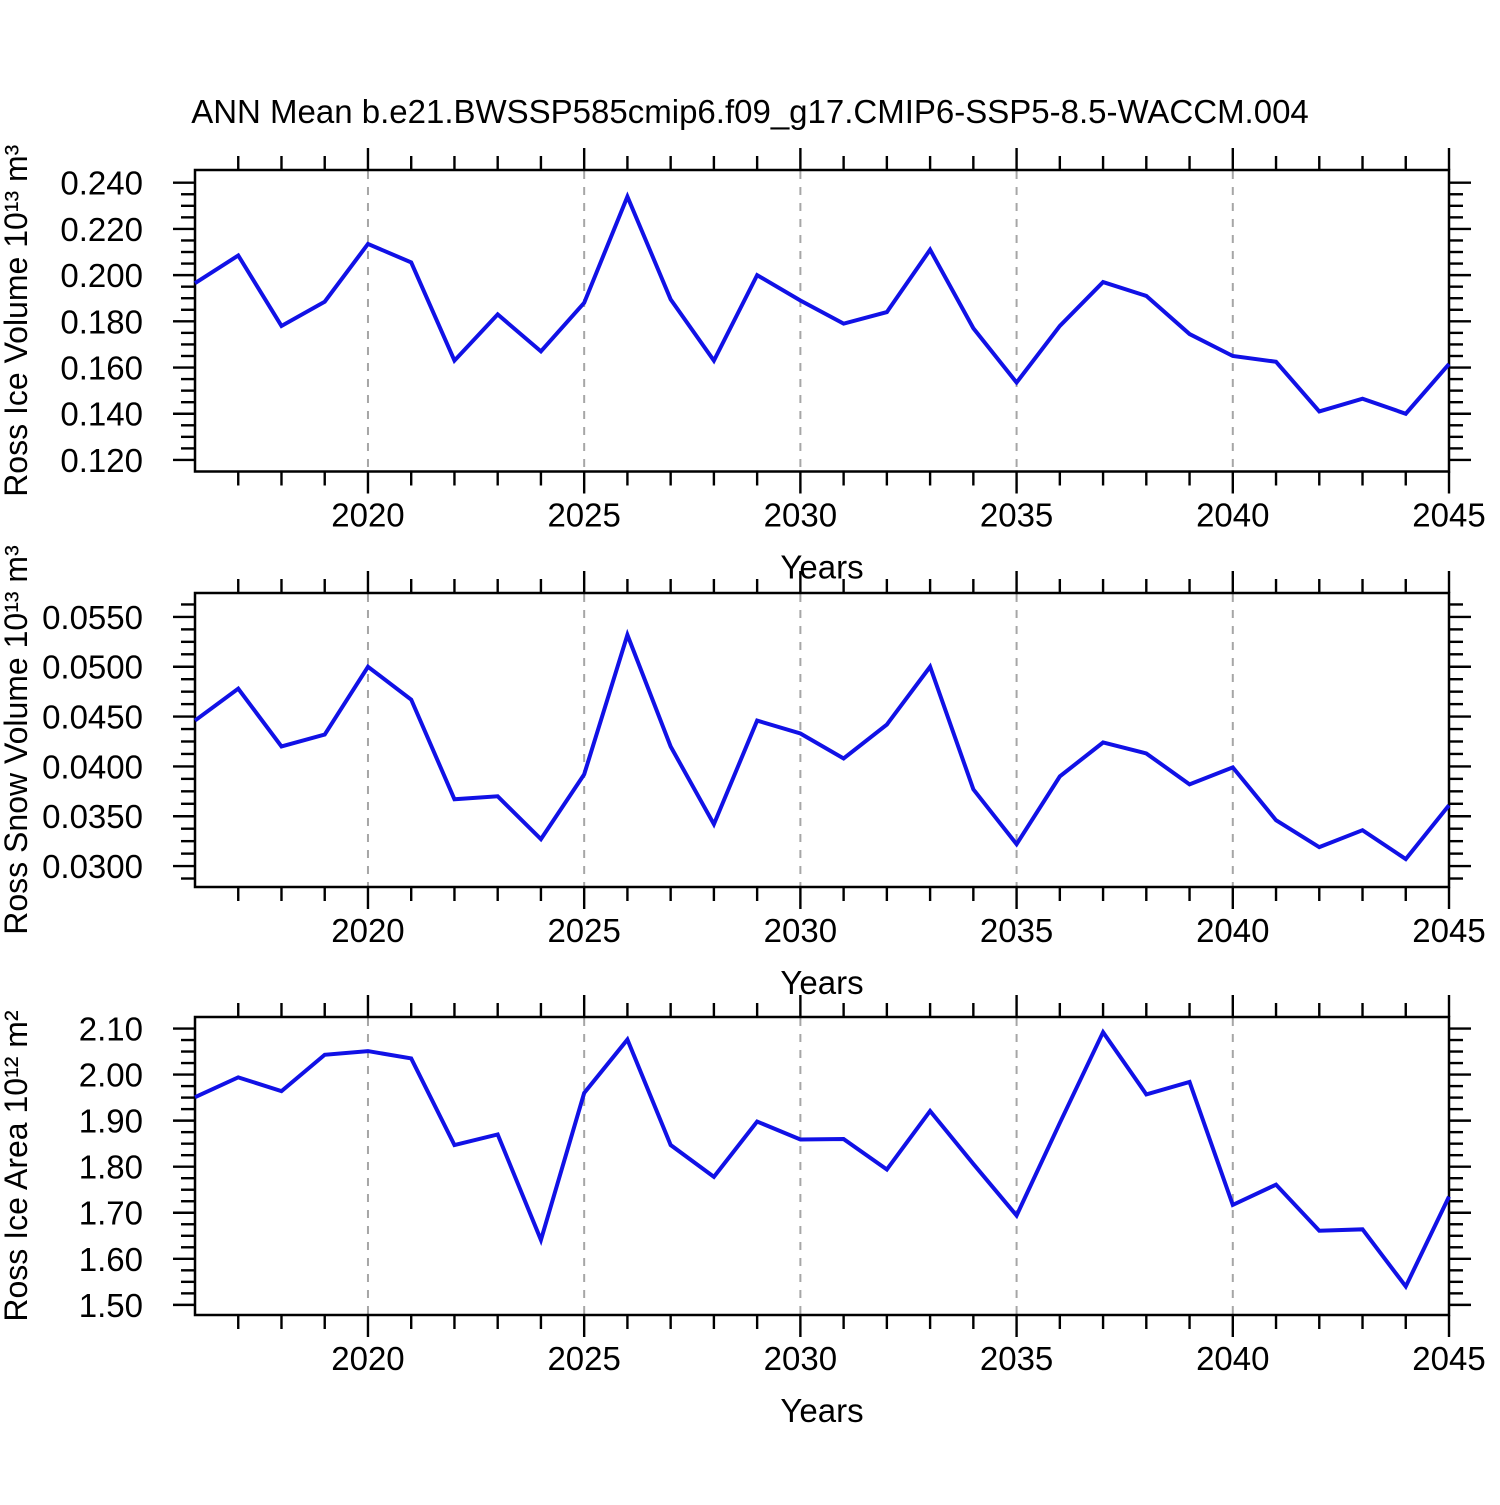 This screenshot has width=1500, height=1505. Describe the element at coordinates (101, 414) in the screenshot. I see `y-tick-label: 0.140` at that location.